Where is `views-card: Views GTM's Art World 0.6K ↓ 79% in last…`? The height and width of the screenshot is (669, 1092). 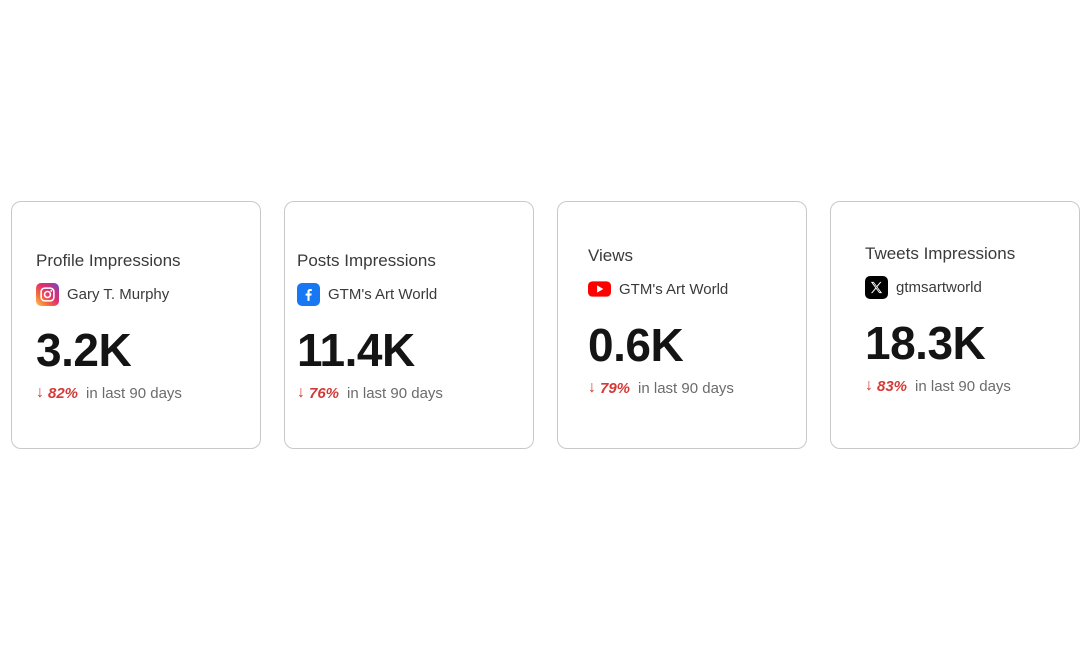 views-card: Views GTM's Art World 0.6K ↓ 79% in last… is located at coordinates (682, 325).